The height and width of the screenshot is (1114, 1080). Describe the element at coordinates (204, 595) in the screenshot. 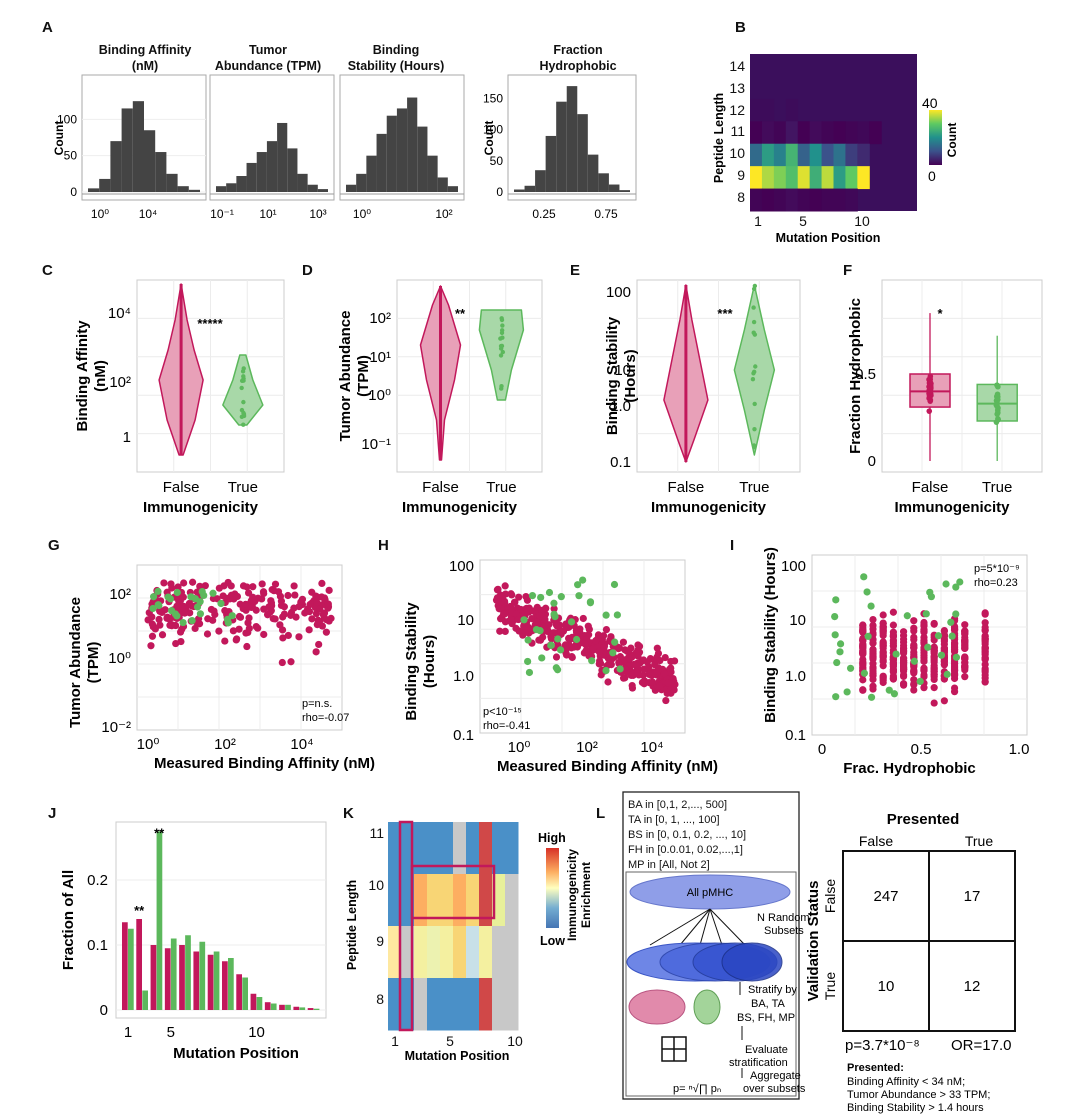

I see `g-point-true` at that location.